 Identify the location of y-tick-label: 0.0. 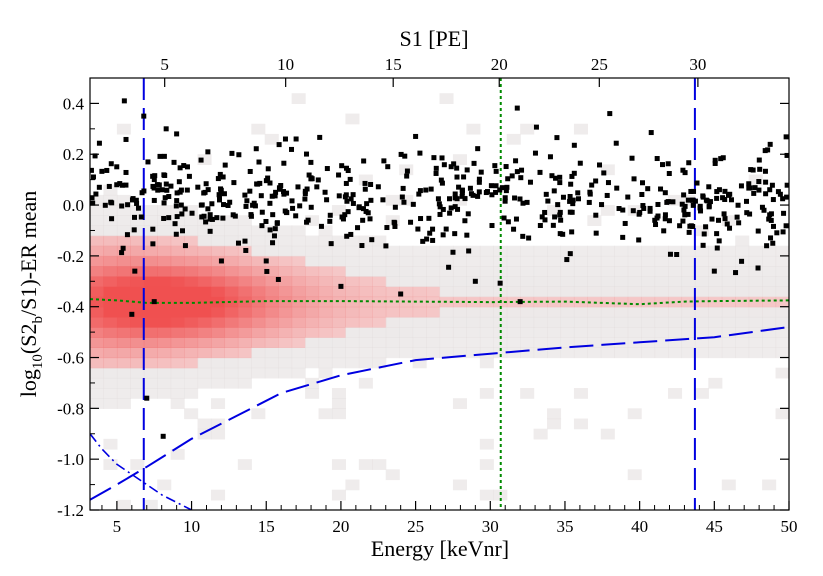
(73, 205).